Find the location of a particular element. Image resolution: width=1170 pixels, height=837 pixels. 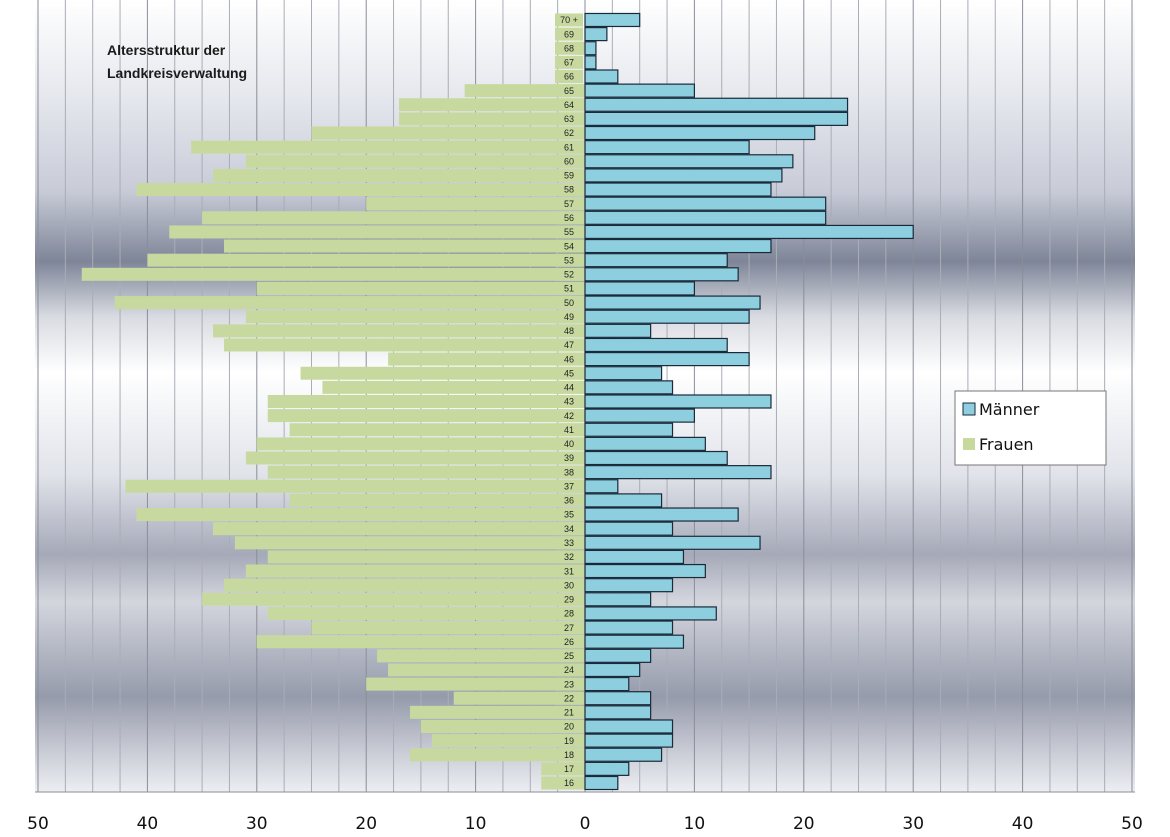

x-tick-label: 30 is located at coordinates (913, 824).